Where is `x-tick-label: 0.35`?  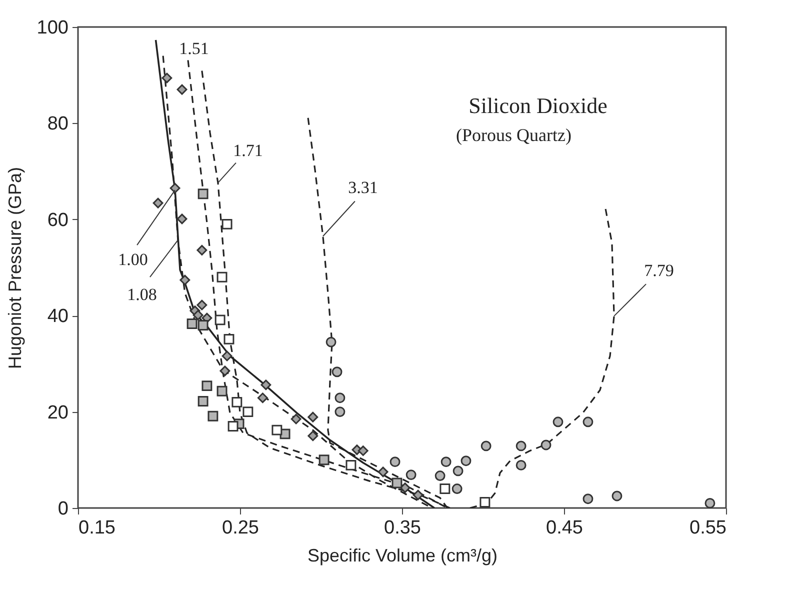
x-tick-label: 0.35 is located at coordinates (402, 528).